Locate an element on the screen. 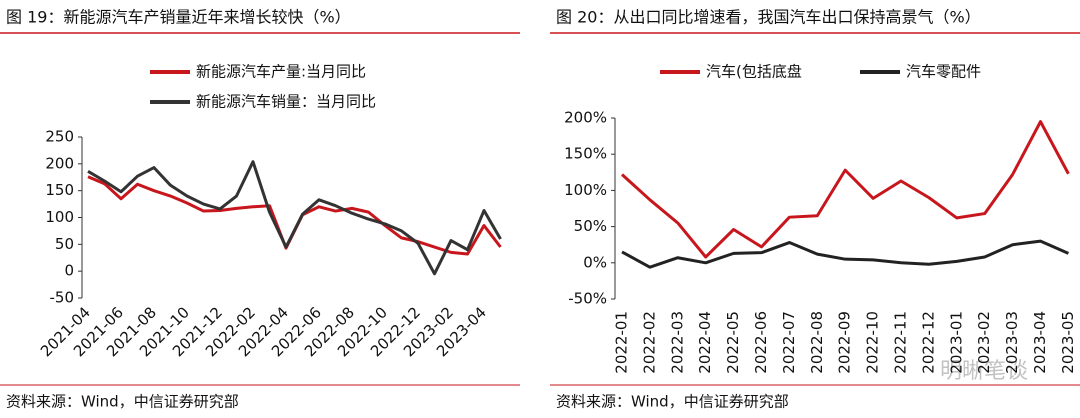  x-tick-label: 2023-02 is located at coordinates (984, 342).